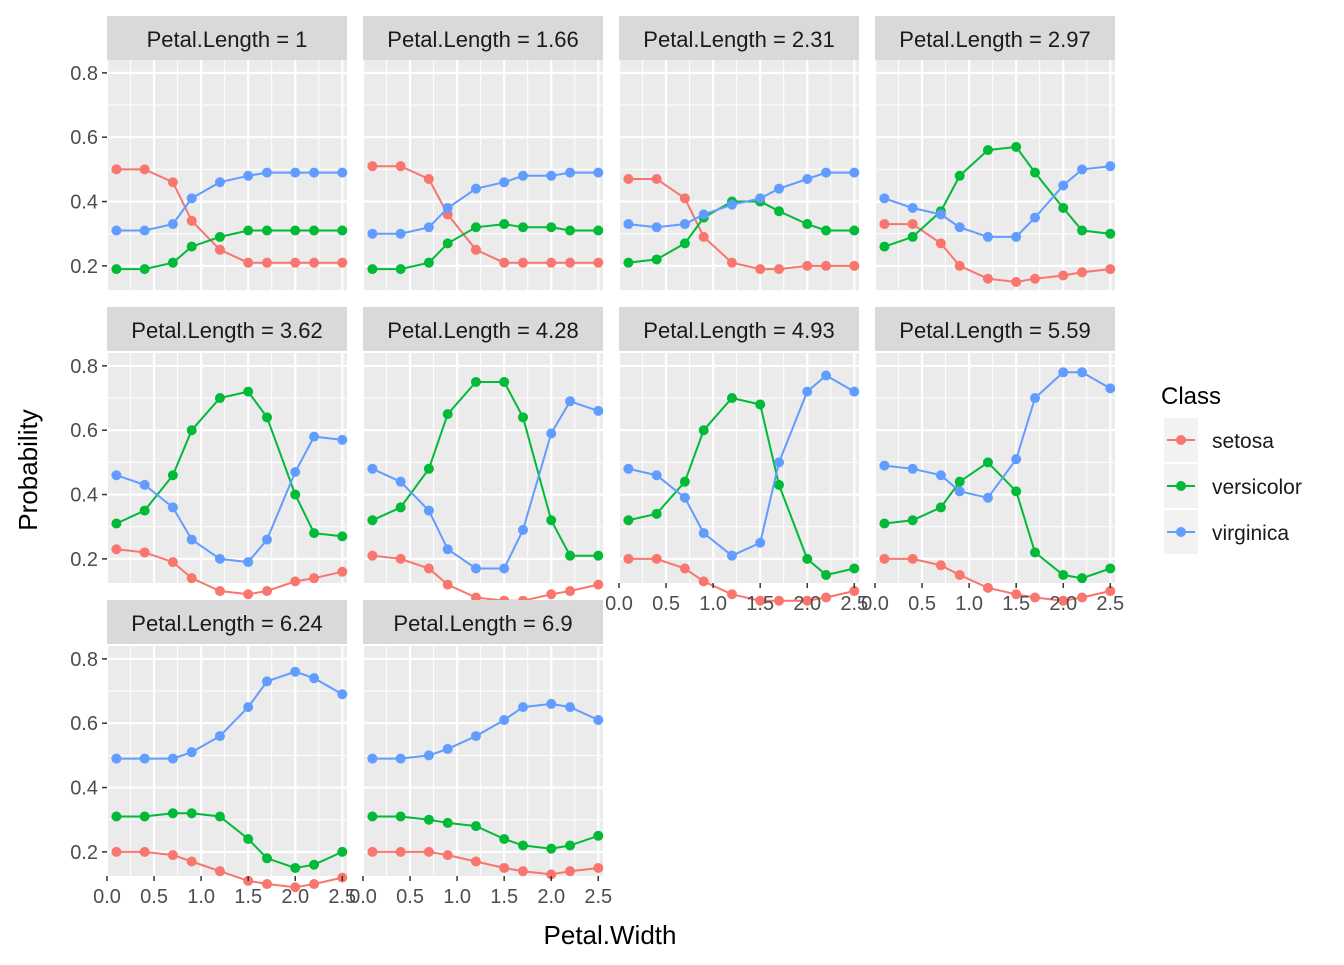 The image size is (1344, 965). I want to click on panel-strip-label: Petal.Length = 5.59, so click(994, 330).